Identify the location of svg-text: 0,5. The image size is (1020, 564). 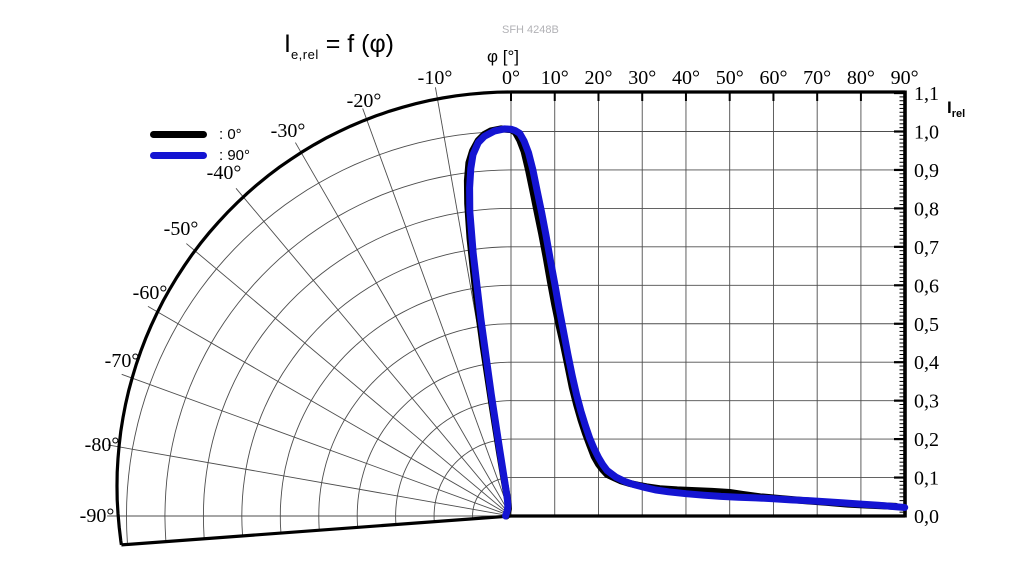
(926, 325).